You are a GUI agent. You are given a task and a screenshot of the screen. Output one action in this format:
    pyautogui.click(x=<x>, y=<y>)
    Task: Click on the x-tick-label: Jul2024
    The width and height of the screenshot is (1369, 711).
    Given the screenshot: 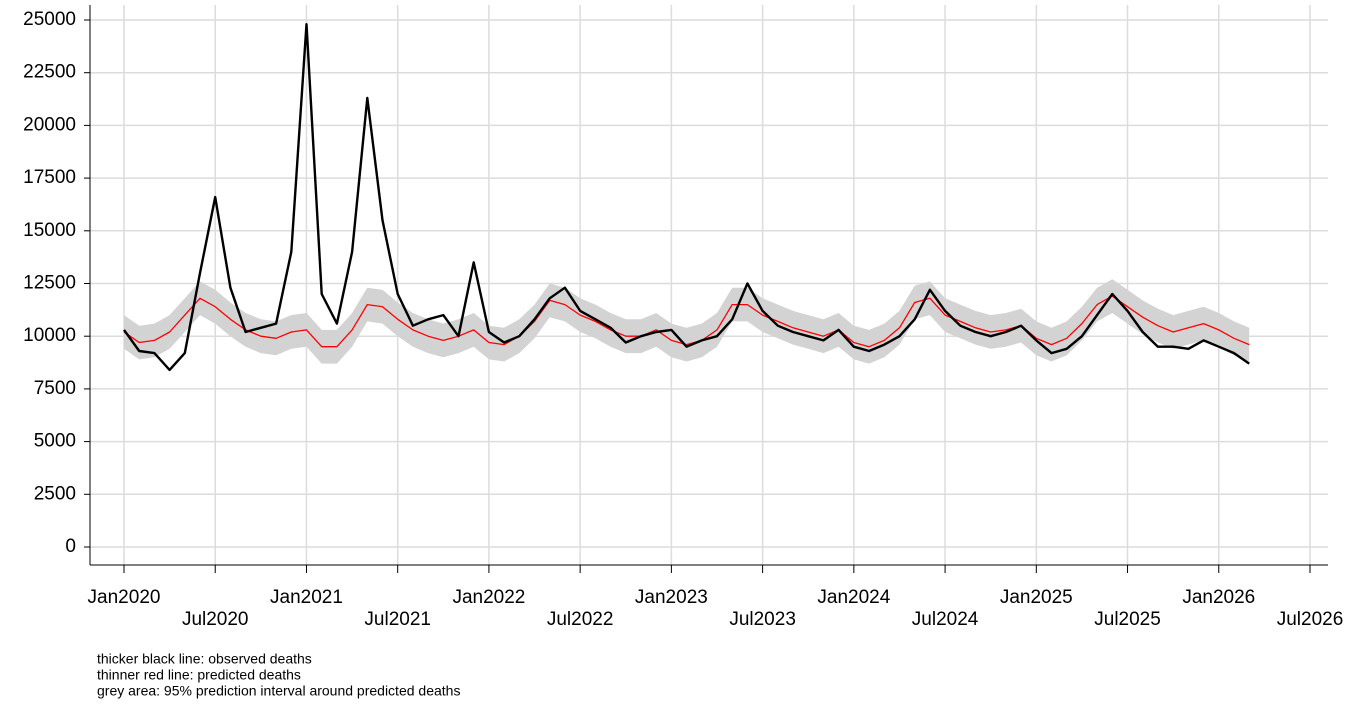 What is the action you would take?
    pyautogui.click(x=945, y=619)
    